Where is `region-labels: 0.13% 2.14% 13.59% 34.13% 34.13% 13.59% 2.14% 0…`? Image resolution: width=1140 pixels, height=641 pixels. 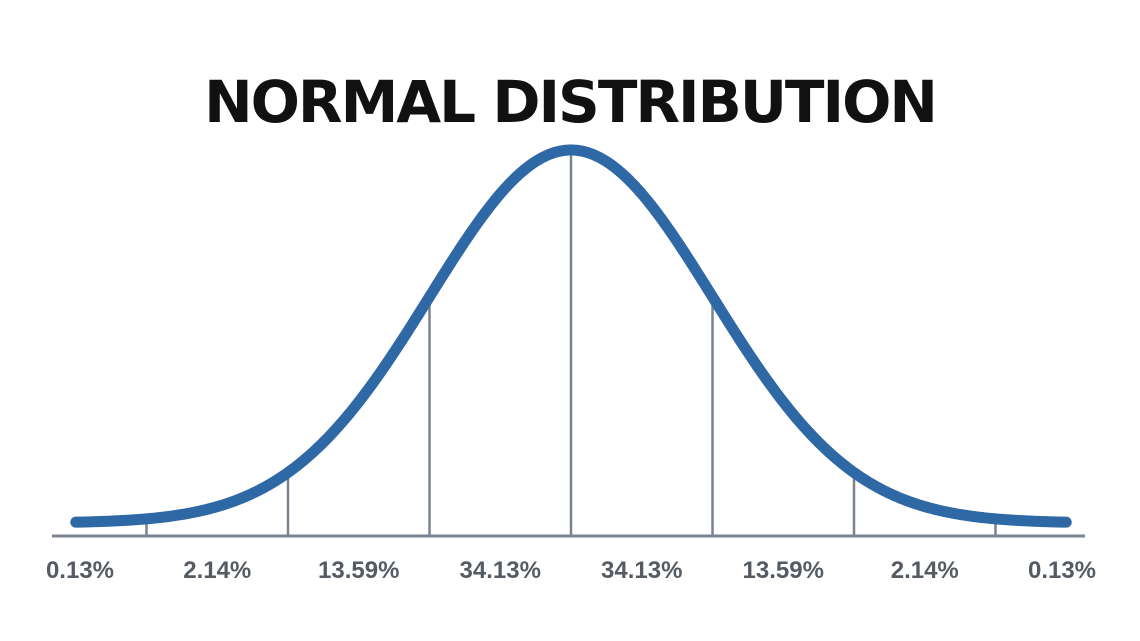 region-labels: 0.13% 2.14% 13.59% 34.13% 34.13% 13.59% 2.14% 0… is located at coordinates (571, 570).